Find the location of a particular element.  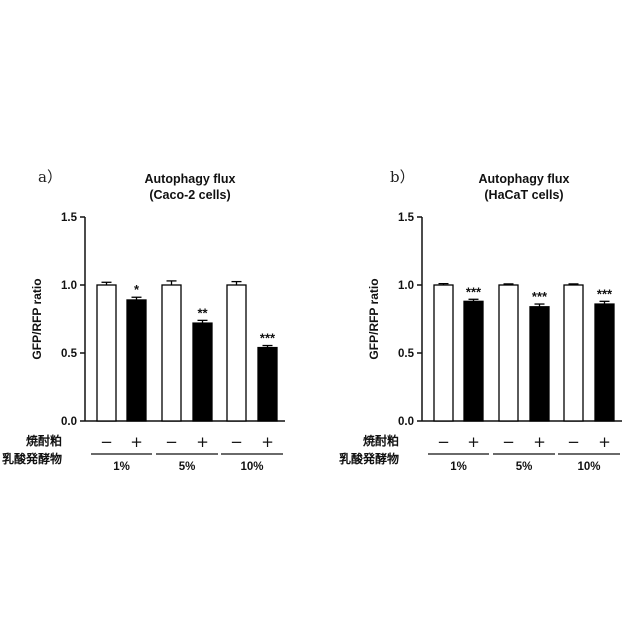

panel-label: b） is located at coordinates (402, 177).